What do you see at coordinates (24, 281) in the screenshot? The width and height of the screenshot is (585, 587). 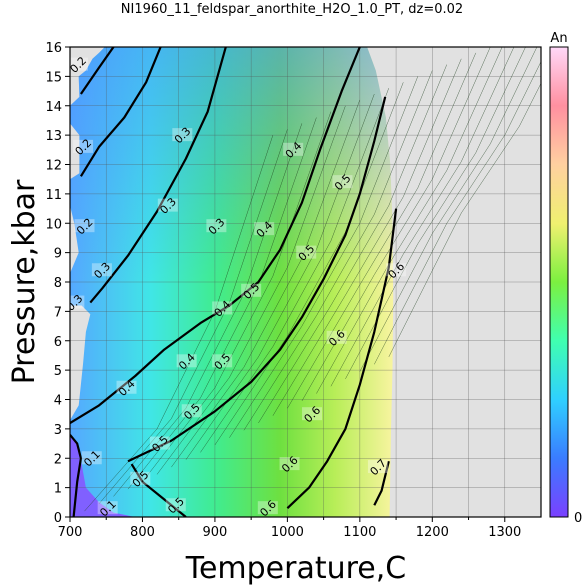 I see `y-axis-label: Pressure,kbar` at bounding box center [24, 281].